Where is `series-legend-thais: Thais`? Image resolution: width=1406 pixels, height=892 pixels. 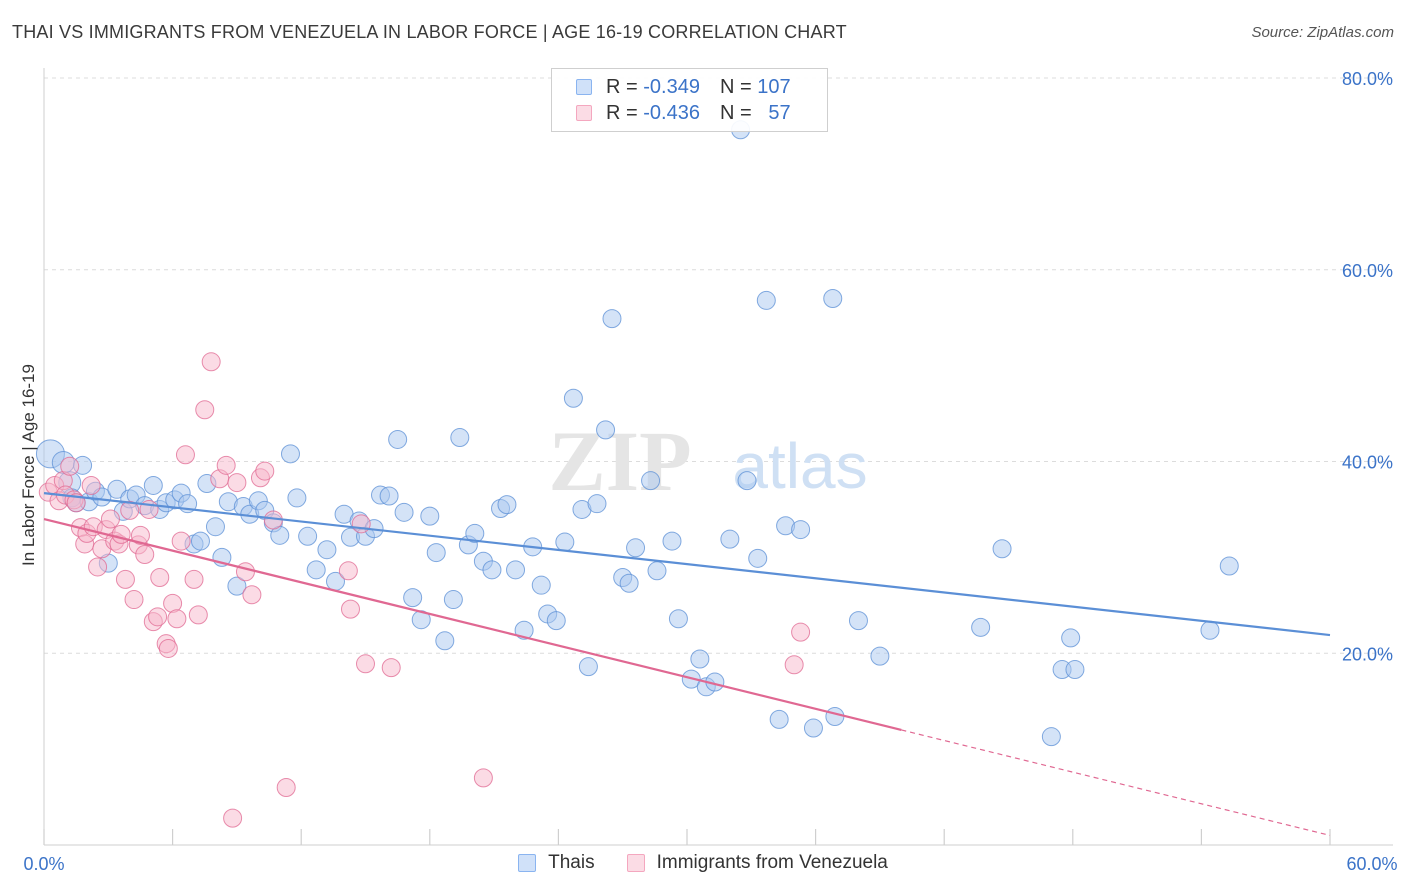 series-legend-thais: Thais is located at coordinates (556, 863).